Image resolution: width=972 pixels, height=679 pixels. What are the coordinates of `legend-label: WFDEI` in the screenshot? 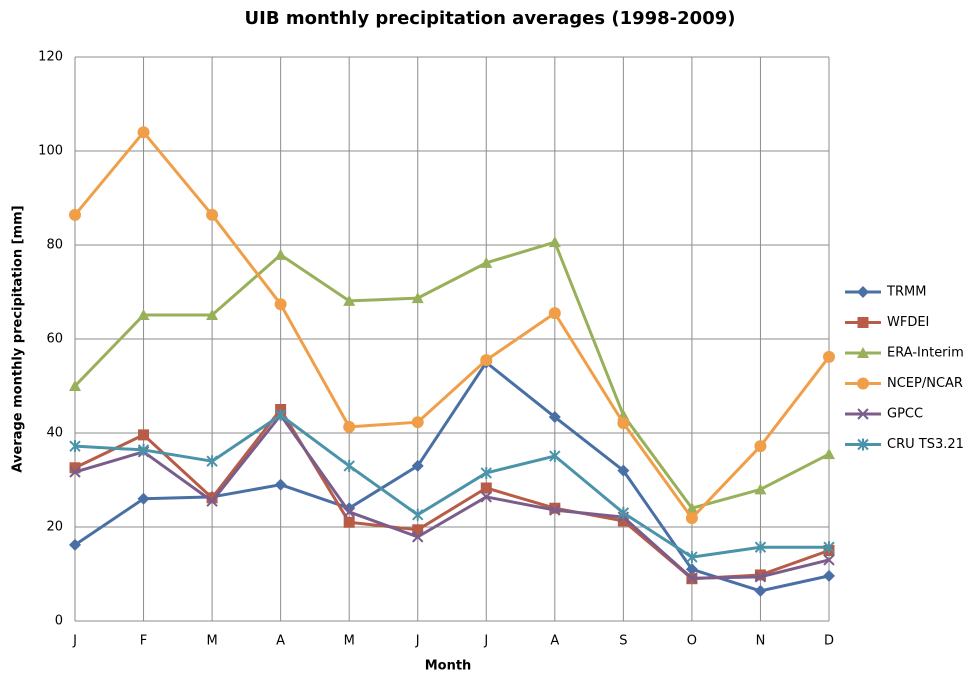 It's located at (908, 322).